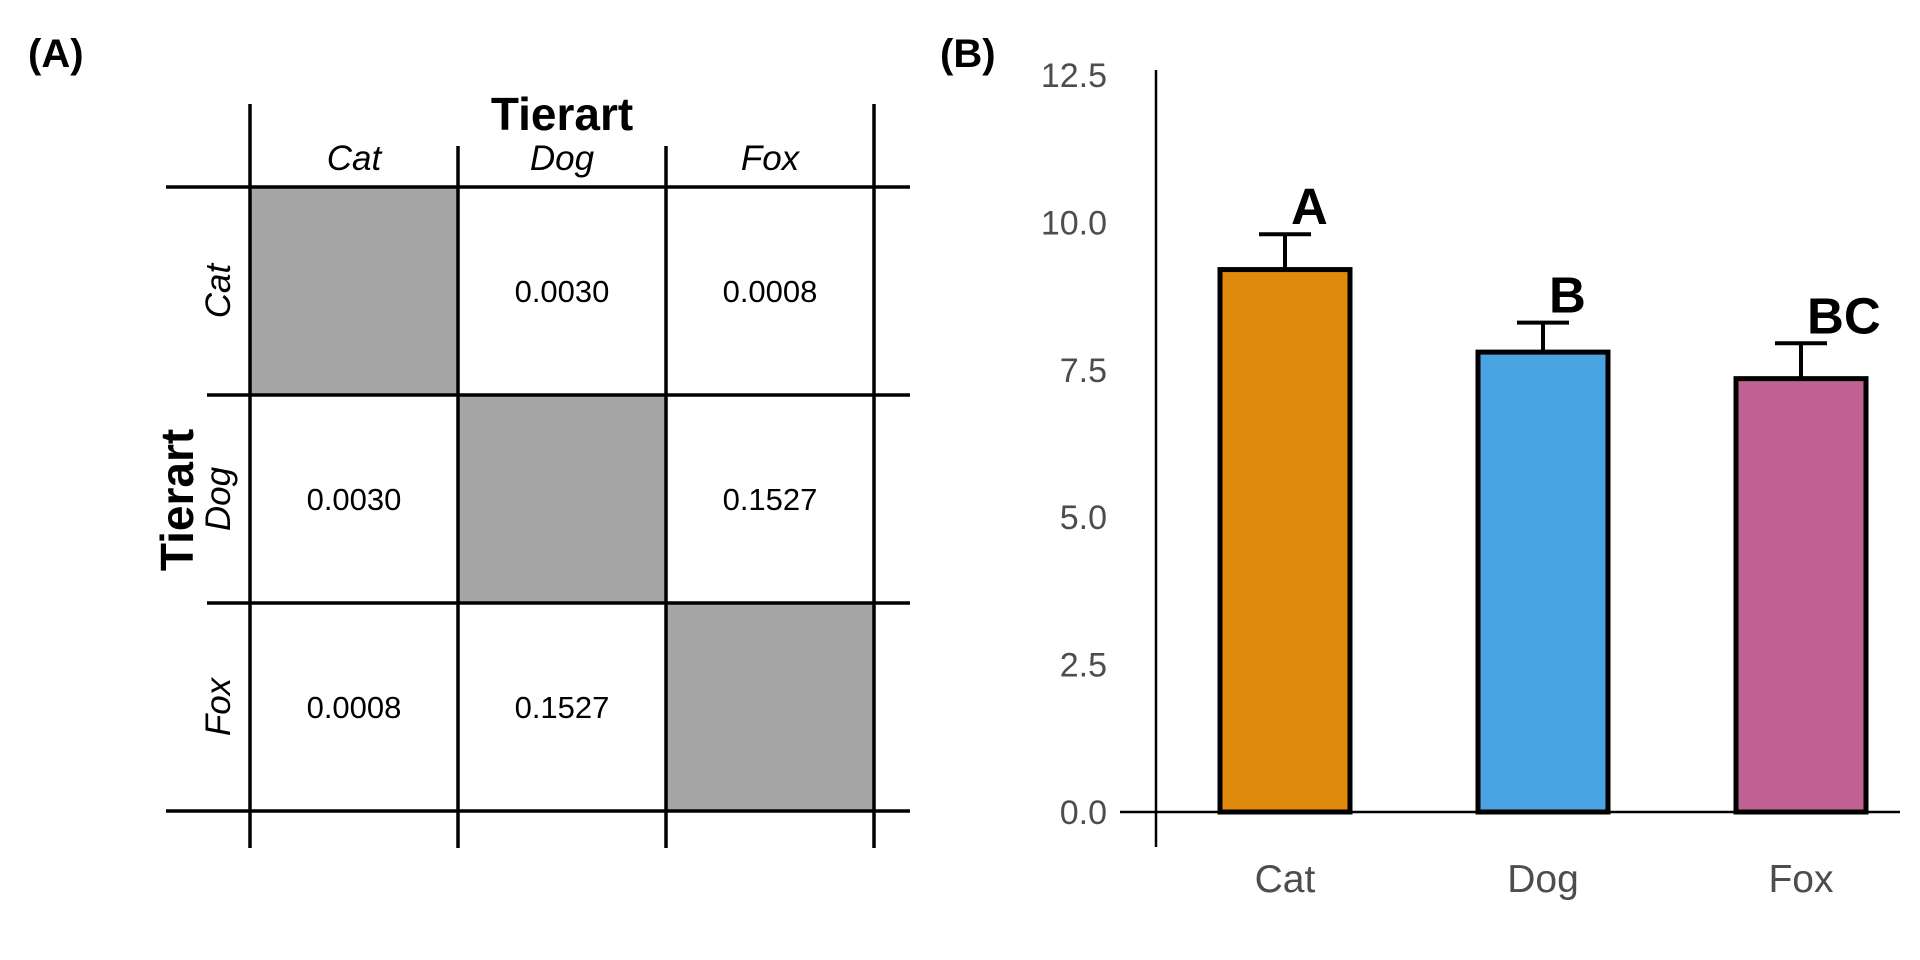  What do you see at coordinates (218, 706) in the screenshot?
I see `row-header: Fox` at bounding box center [218, 706].